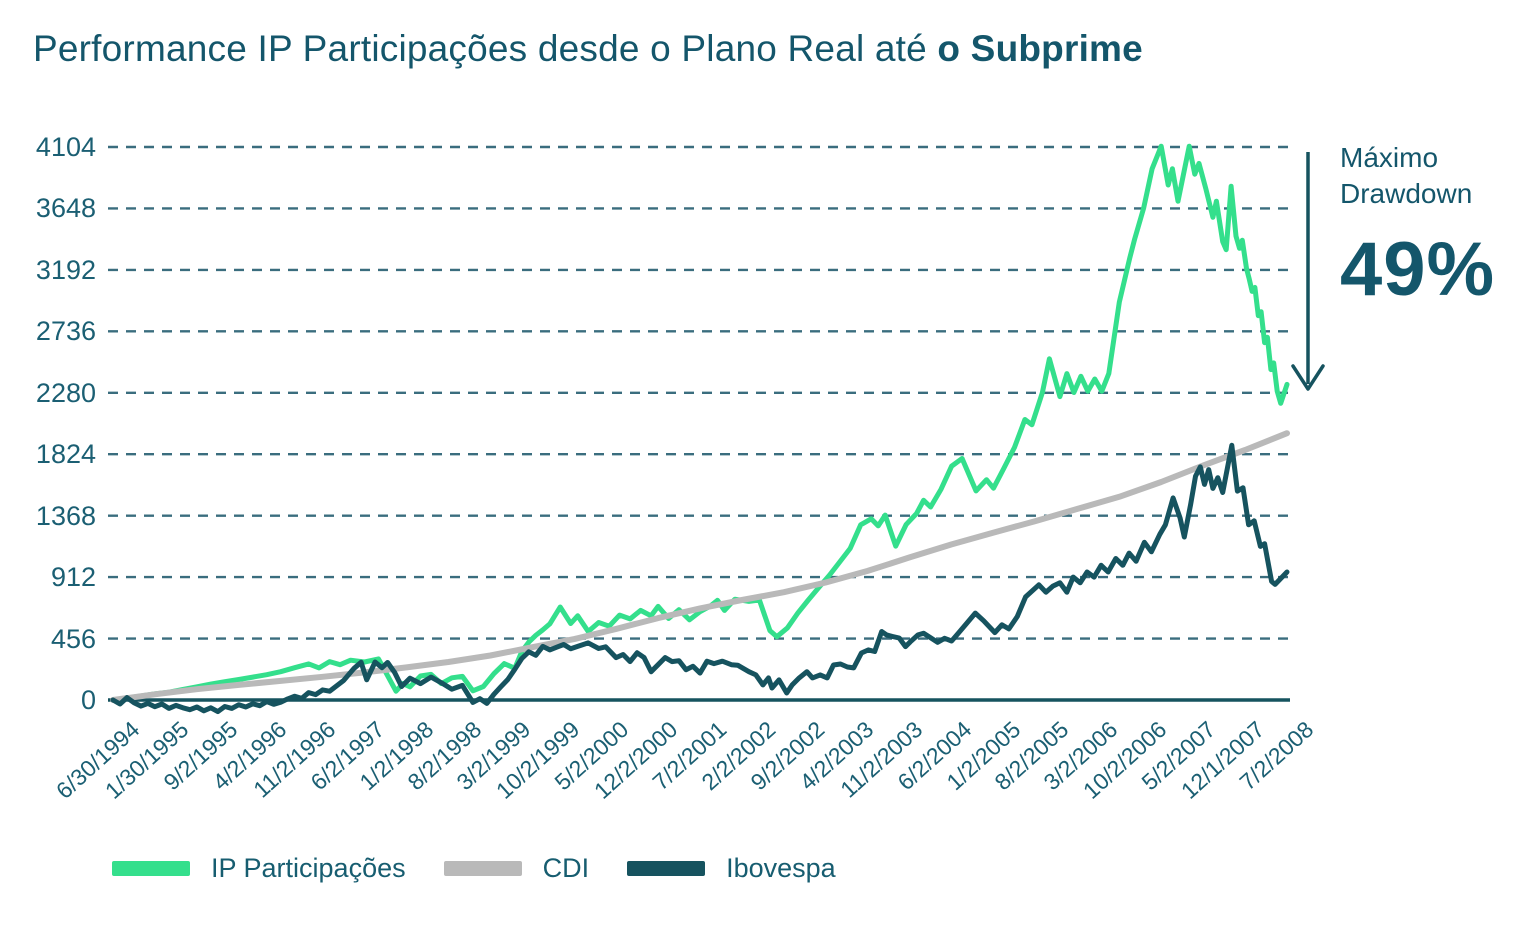 This screenshot has height=925, width=1536. I want to click on y-axis-tick-label: 2280, so click(65, 392).